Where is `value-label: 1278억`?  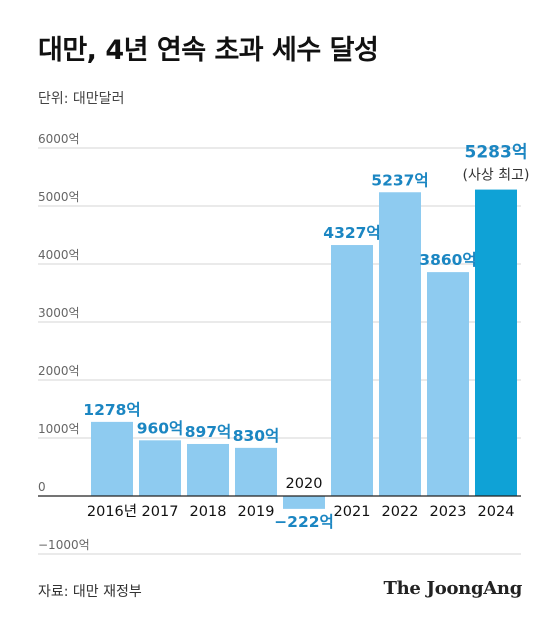
value-label: 1278억 is located at coordinates (111, 409).